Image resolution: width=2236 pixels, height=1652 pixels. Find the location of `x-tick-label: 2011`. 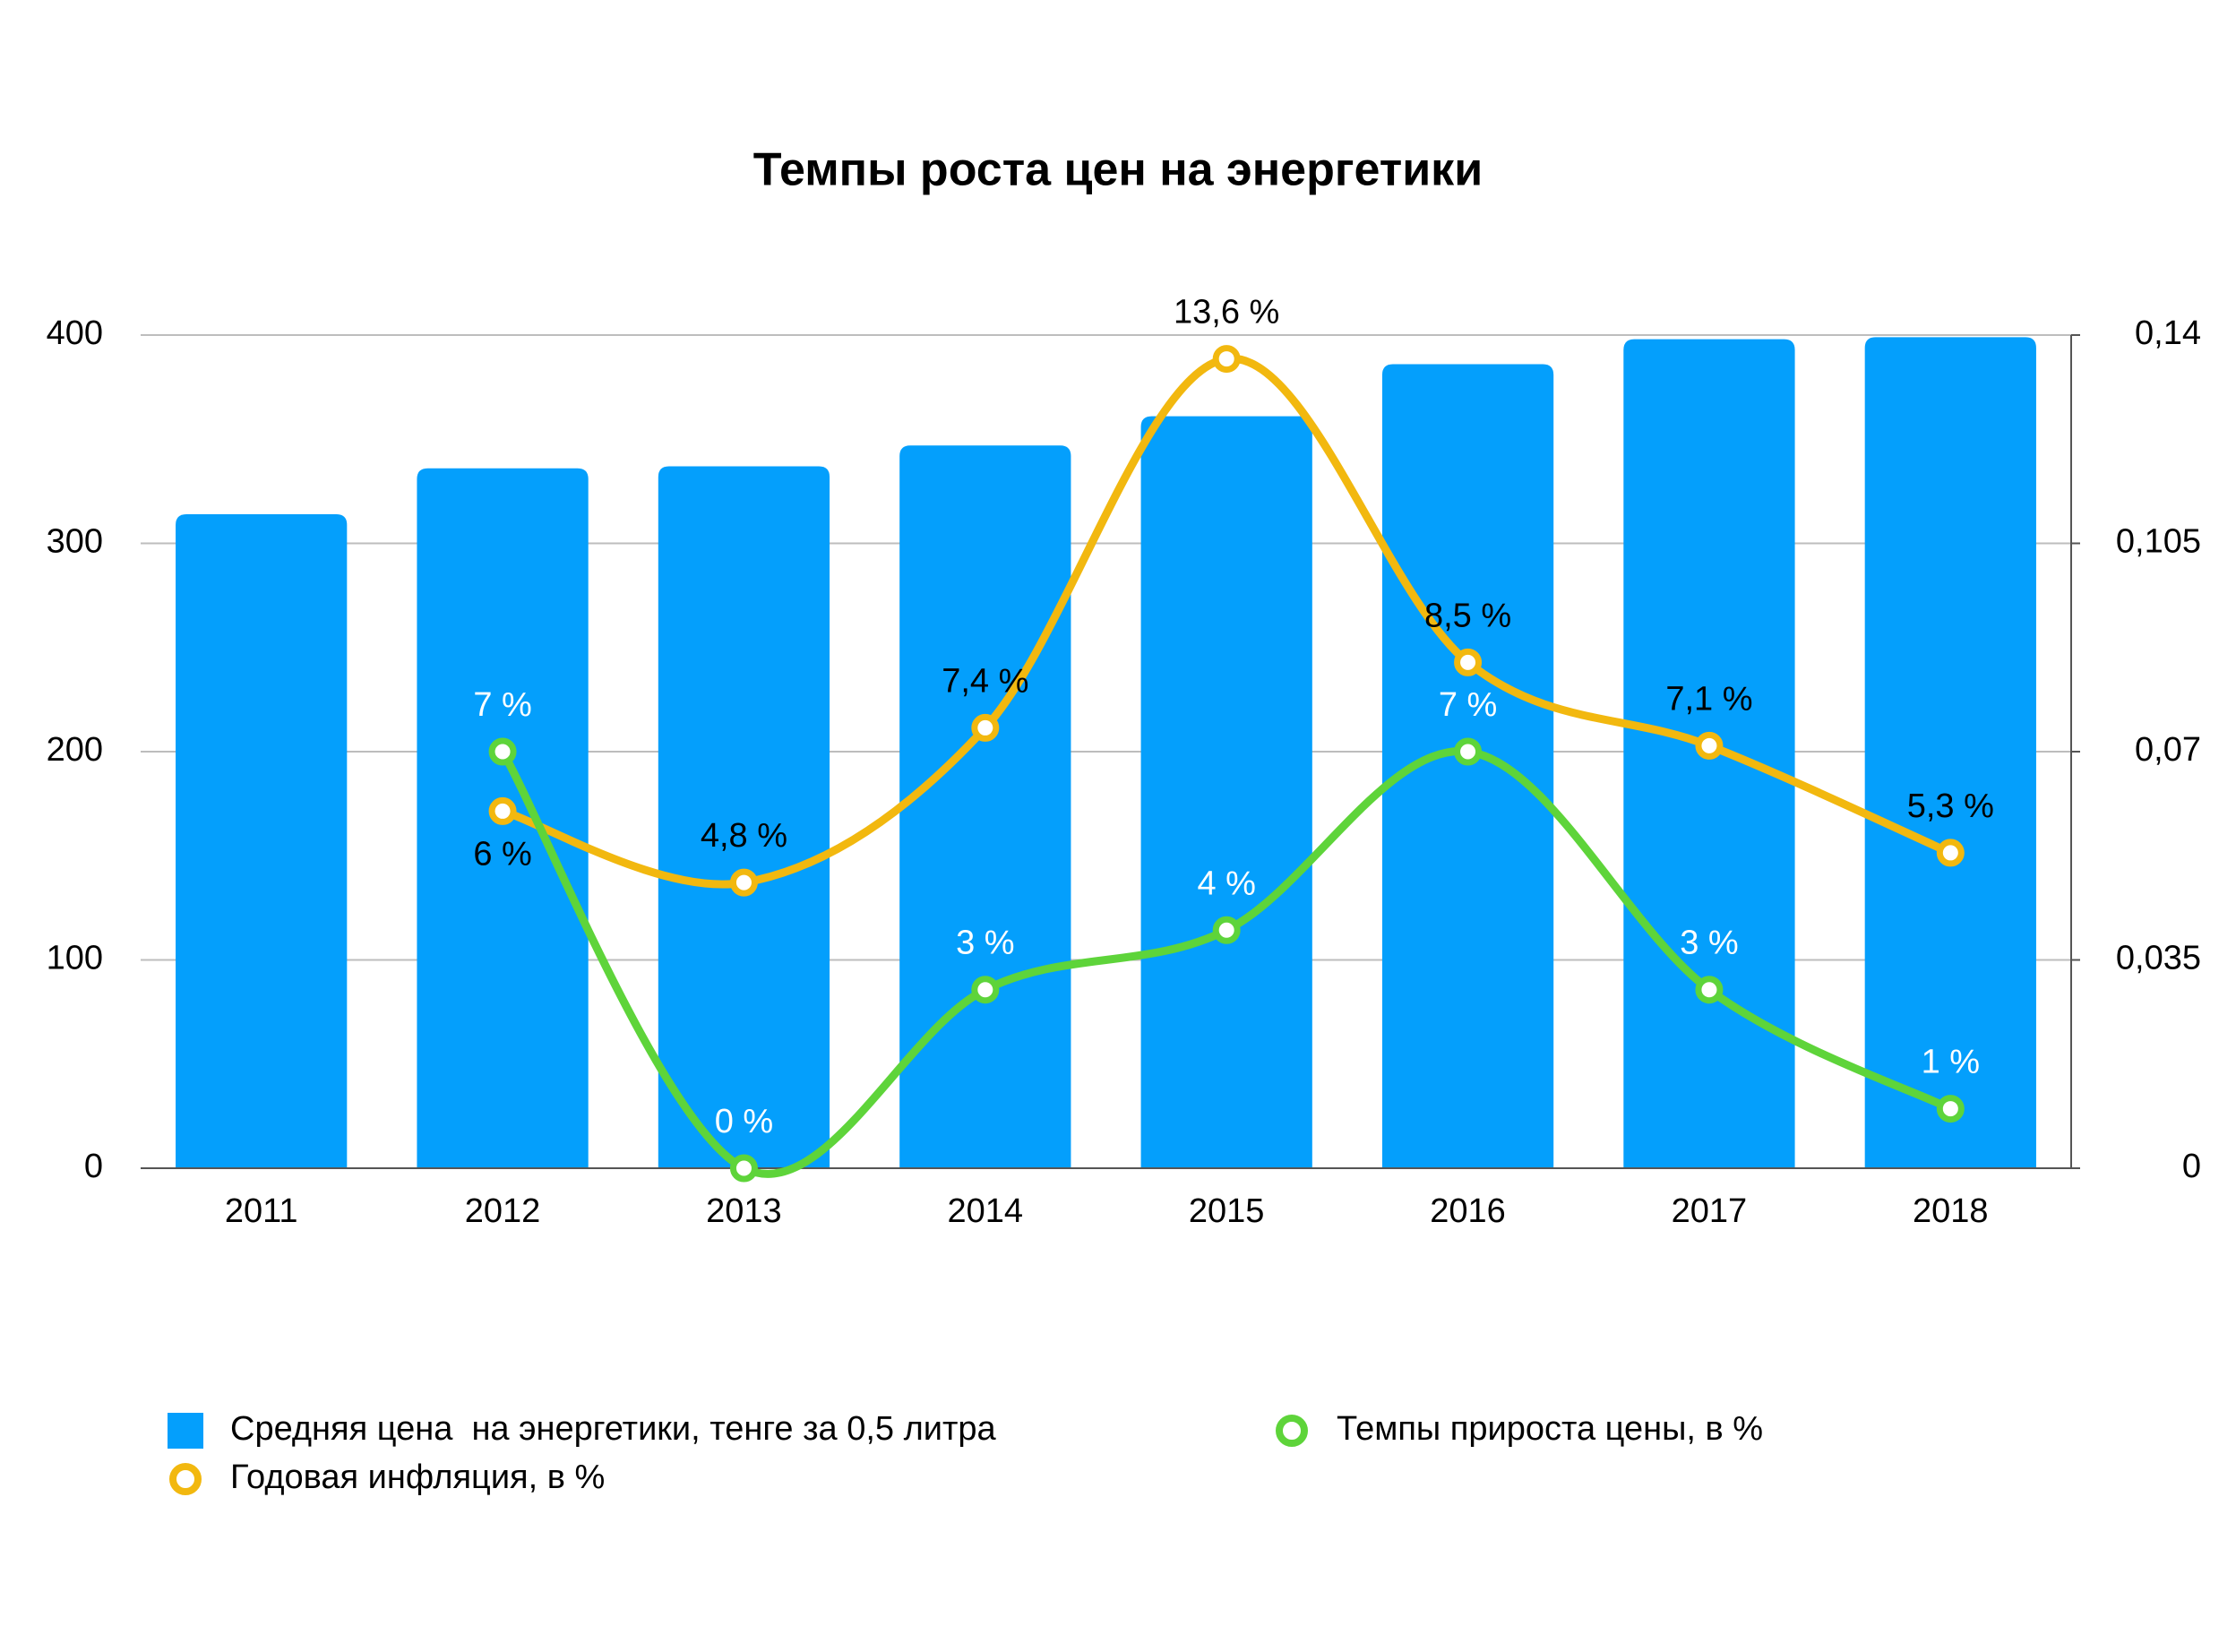

x-tick-label: 2011 is located at coordinates (262, 1211).